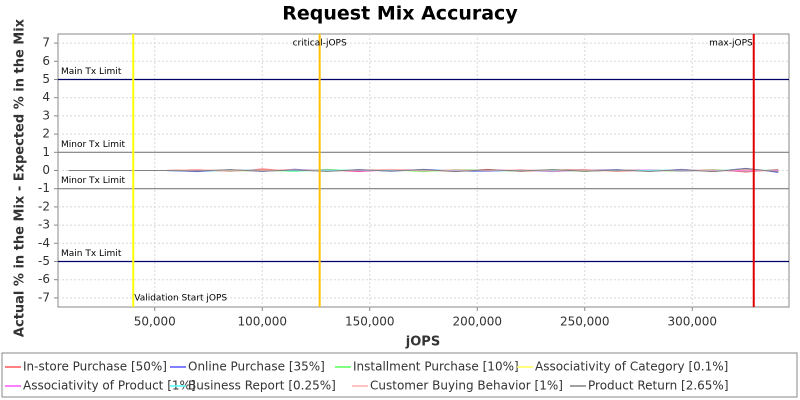  Describe the element at coordinates (466, 386) in the screenshot. I see `legend-label: Customer Buying Behavior [1%]` at that location.